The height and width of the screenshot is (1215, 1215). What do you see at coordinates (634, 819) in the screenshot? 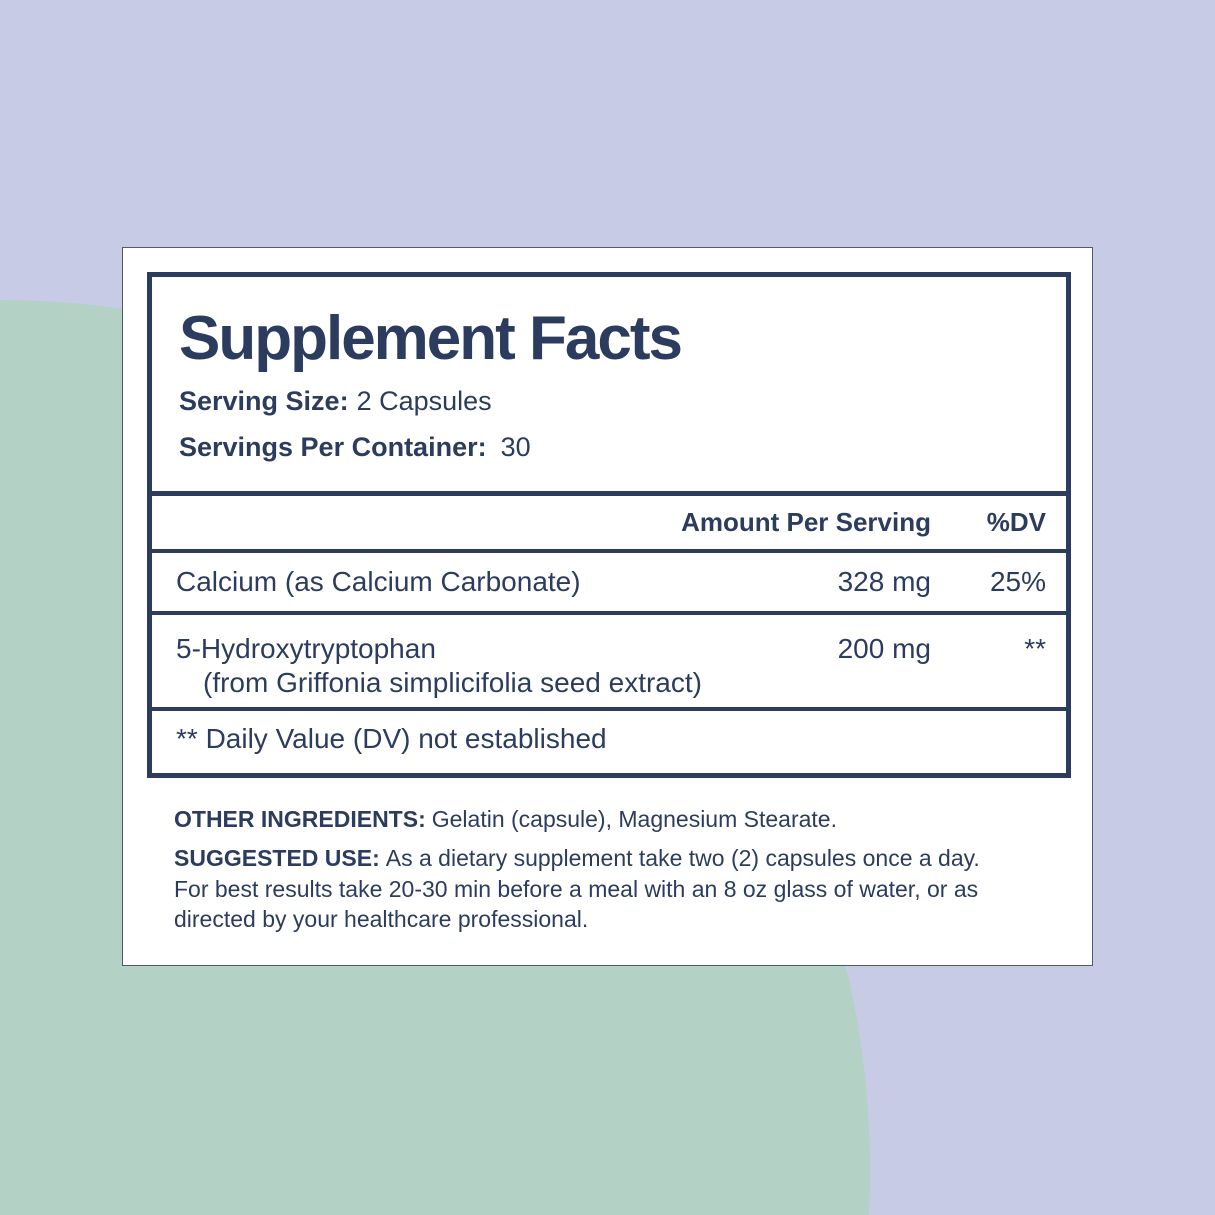
I see `other-ingredients-text: Gelatin (capsule), Magnesium Stearate.` at bounding box center [634, 819].